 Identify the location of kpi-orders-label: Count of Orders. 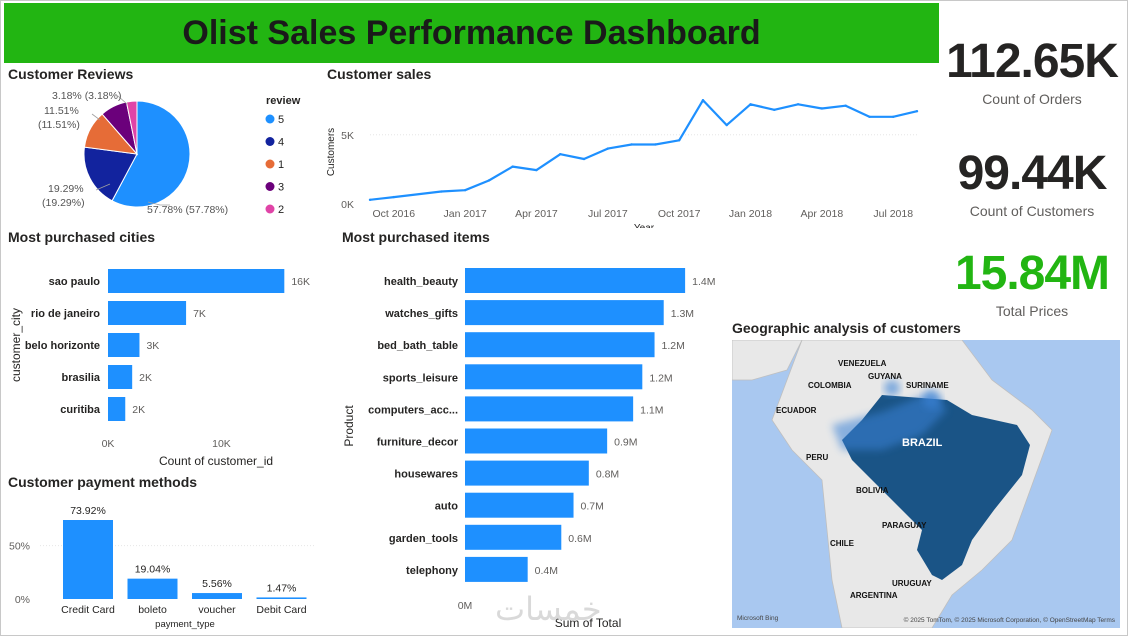
(1032, 99).